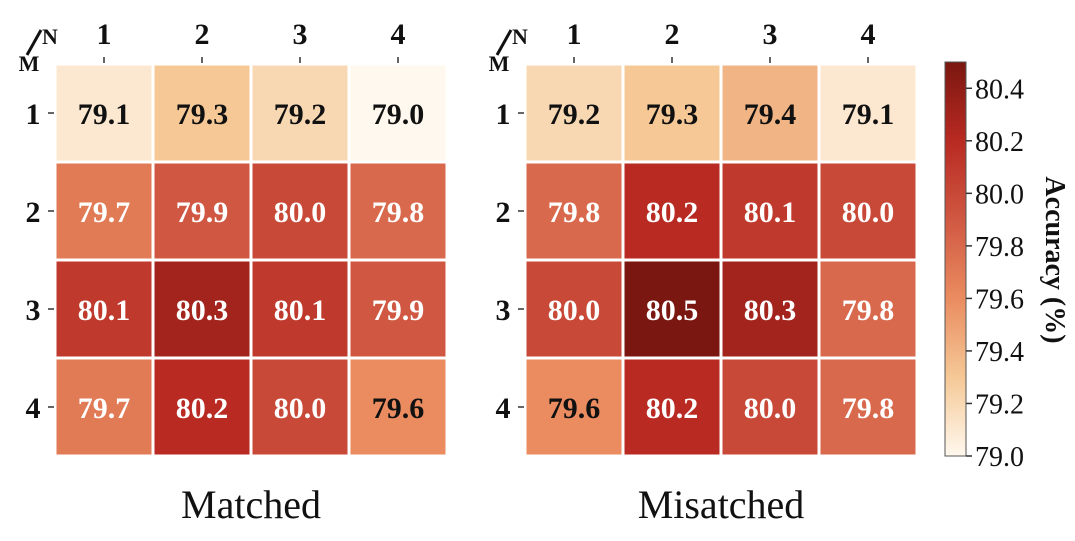 This screenshot has height=541, width=1075. Describe the element at coordinates (999, 404) in the screenshot. I see `colorbar-tick-label: 79.2` at that location.